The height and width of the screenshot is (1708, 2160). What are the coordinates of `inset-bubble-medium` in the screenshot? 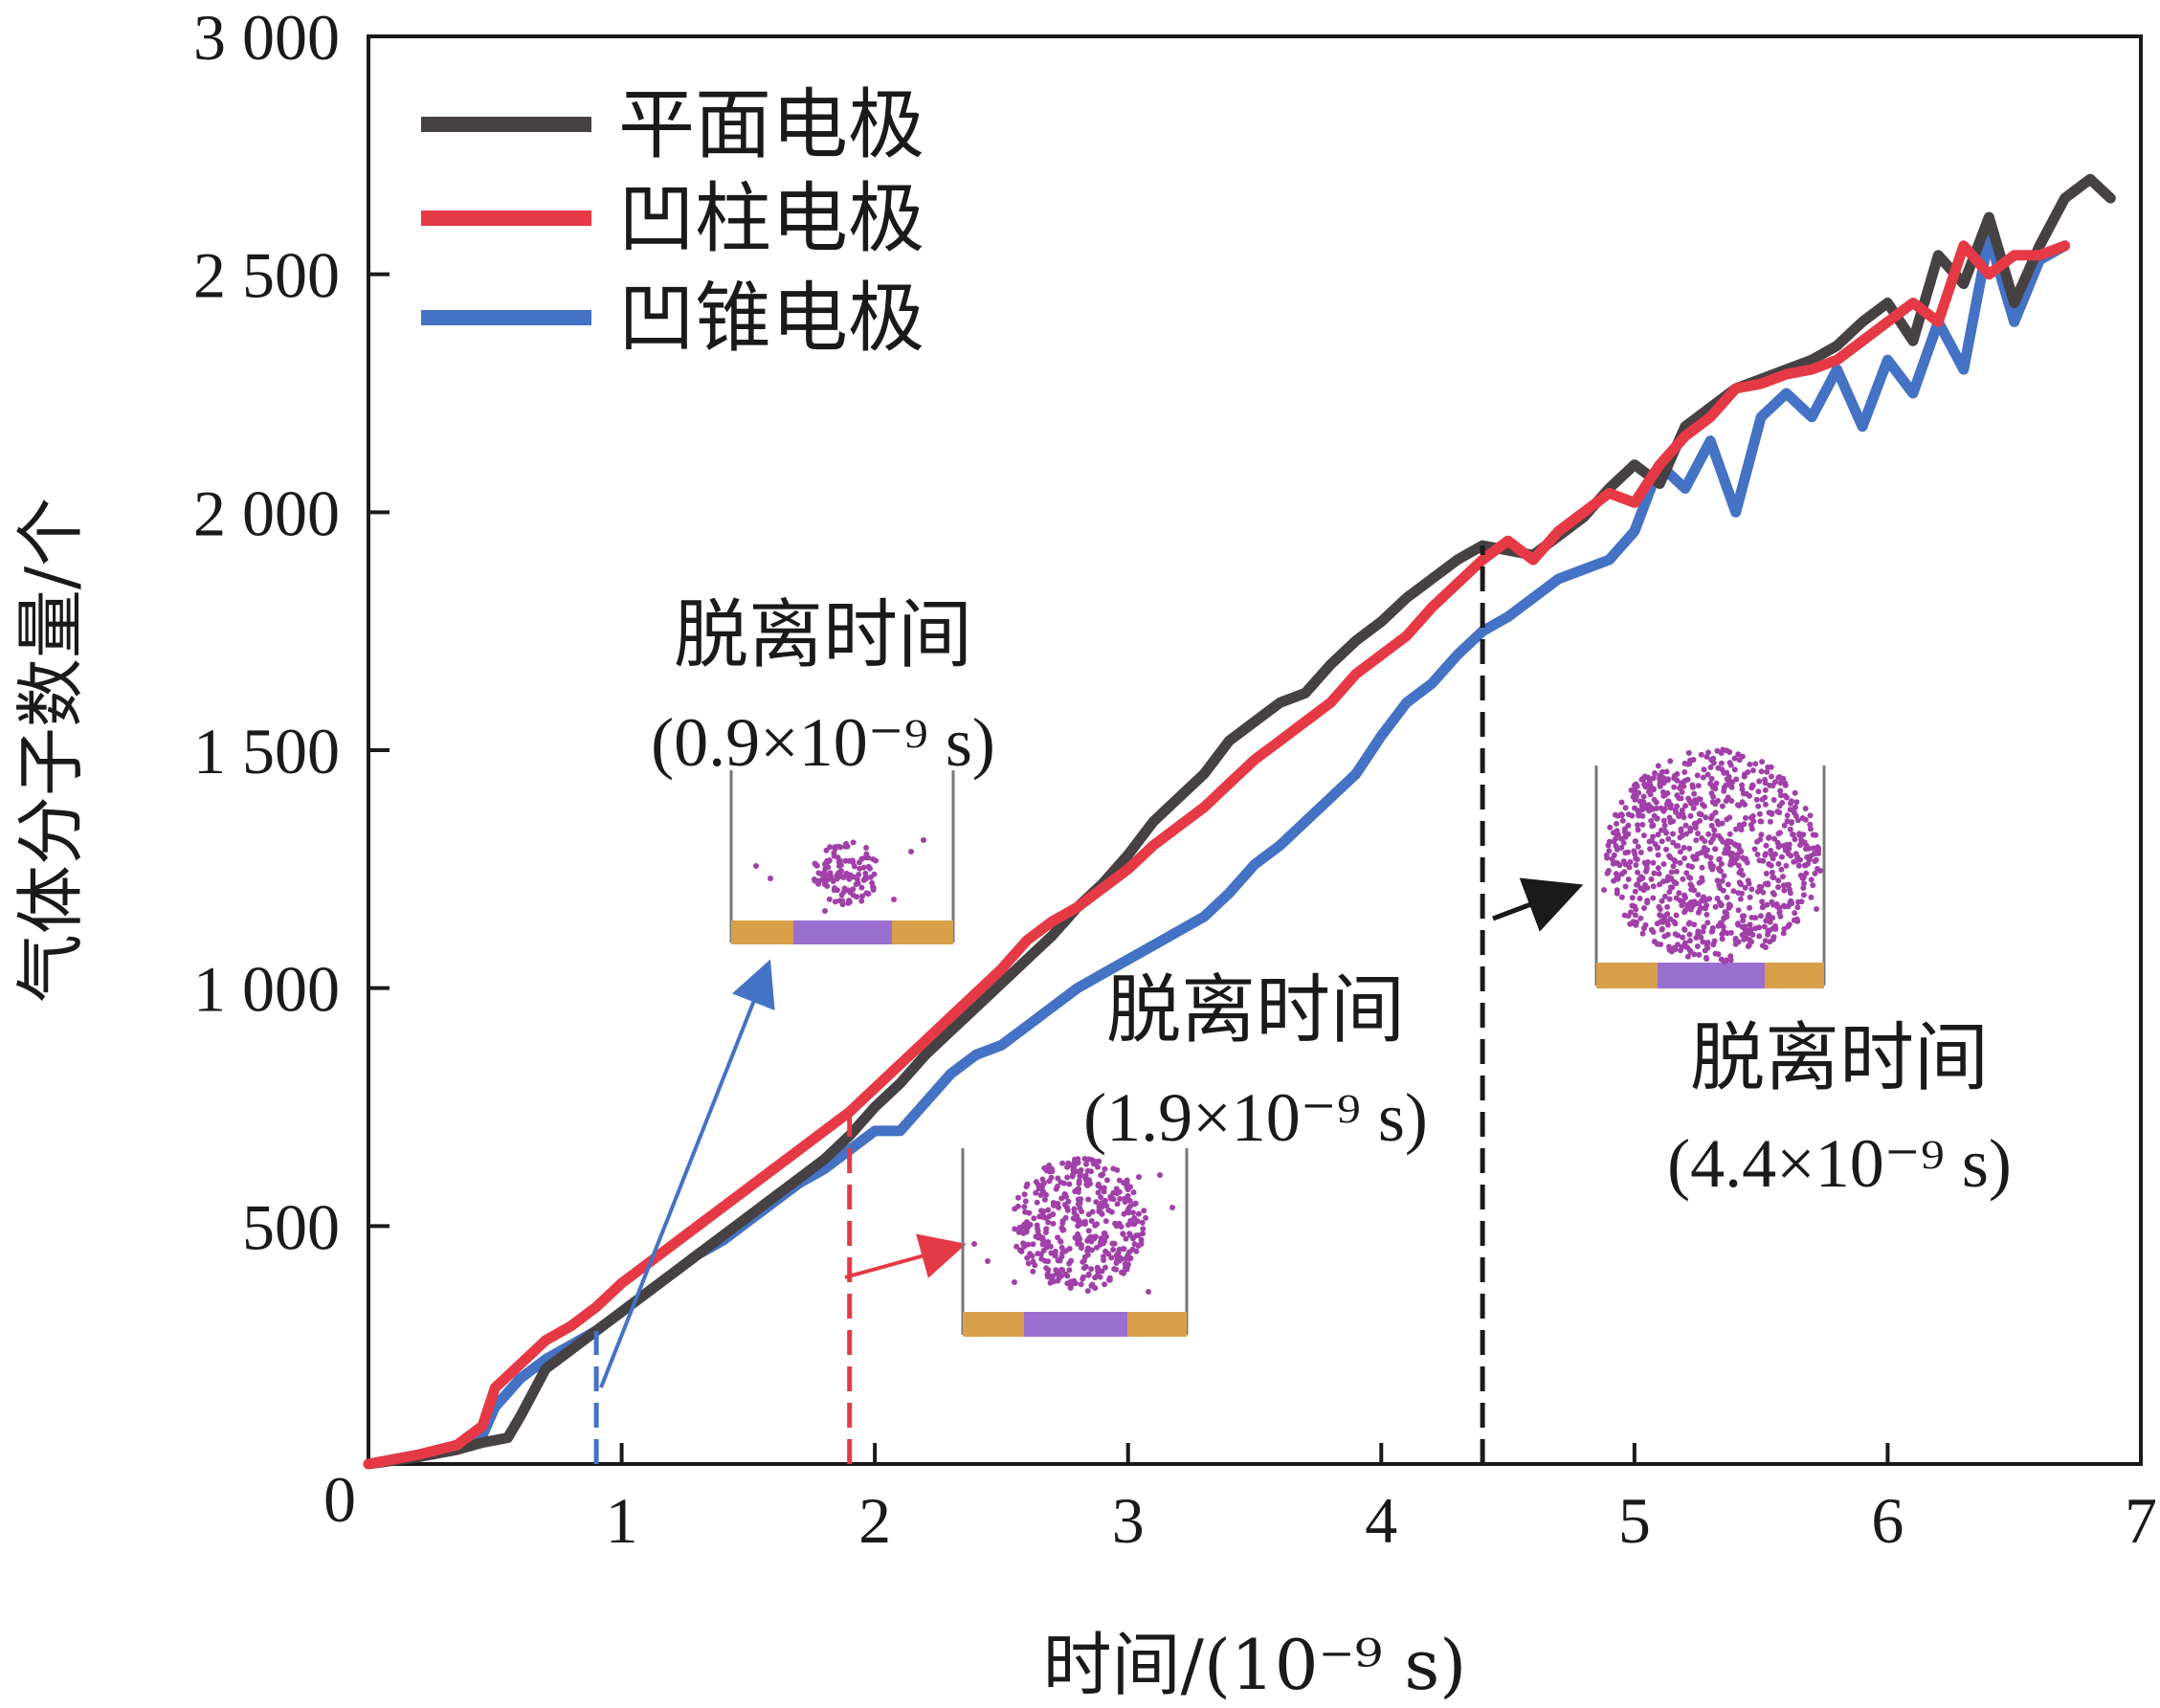 It's located at (1075, 1243).